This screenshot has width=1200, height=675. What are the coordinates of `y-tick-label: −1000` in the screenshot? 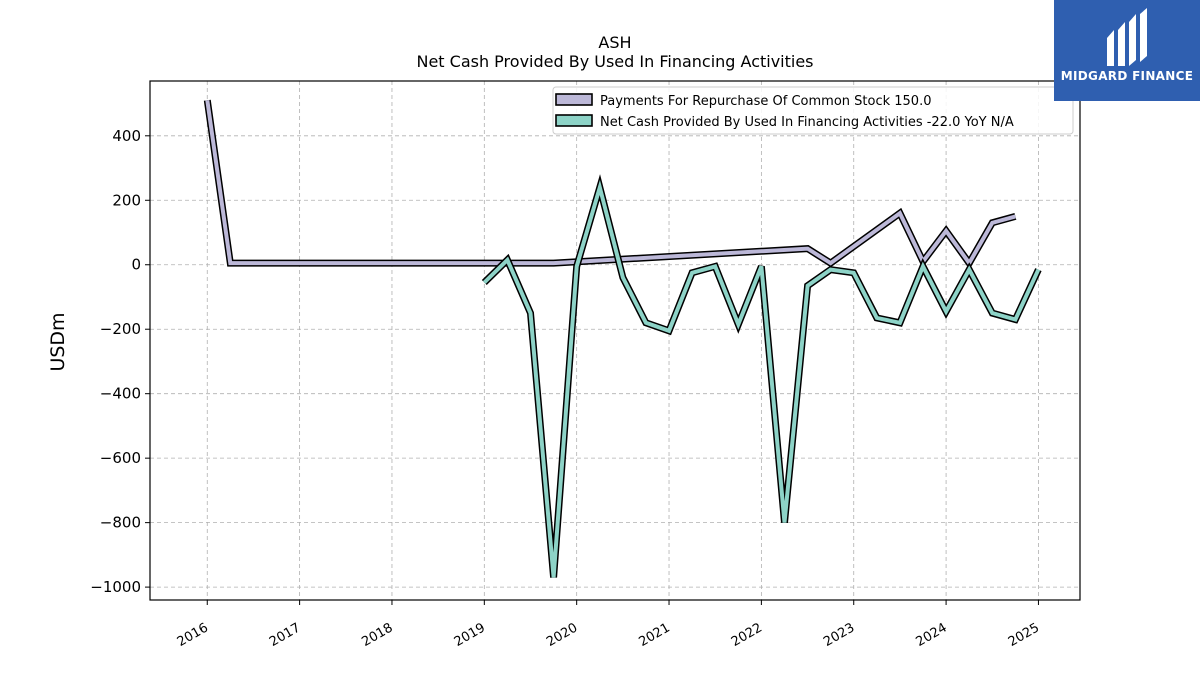 It's located at (115, 587).